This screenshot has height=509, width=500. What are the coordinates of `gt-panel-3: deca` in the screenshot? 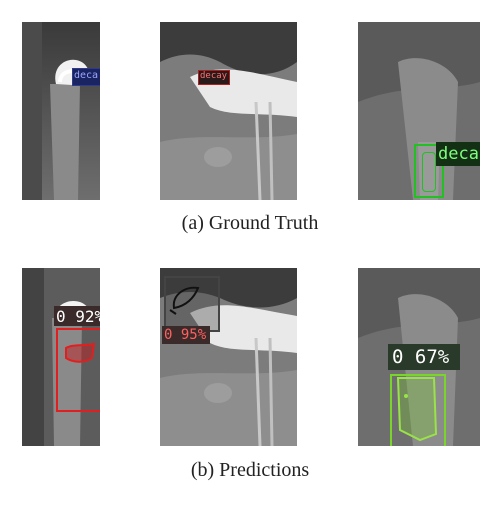 It's located at (419, 111).